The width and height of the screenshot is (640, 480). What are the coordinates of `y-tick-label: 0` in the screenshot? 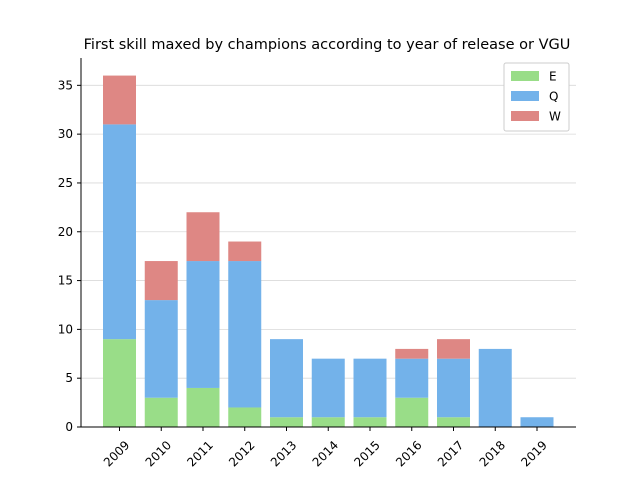 It's located at (69, 427).